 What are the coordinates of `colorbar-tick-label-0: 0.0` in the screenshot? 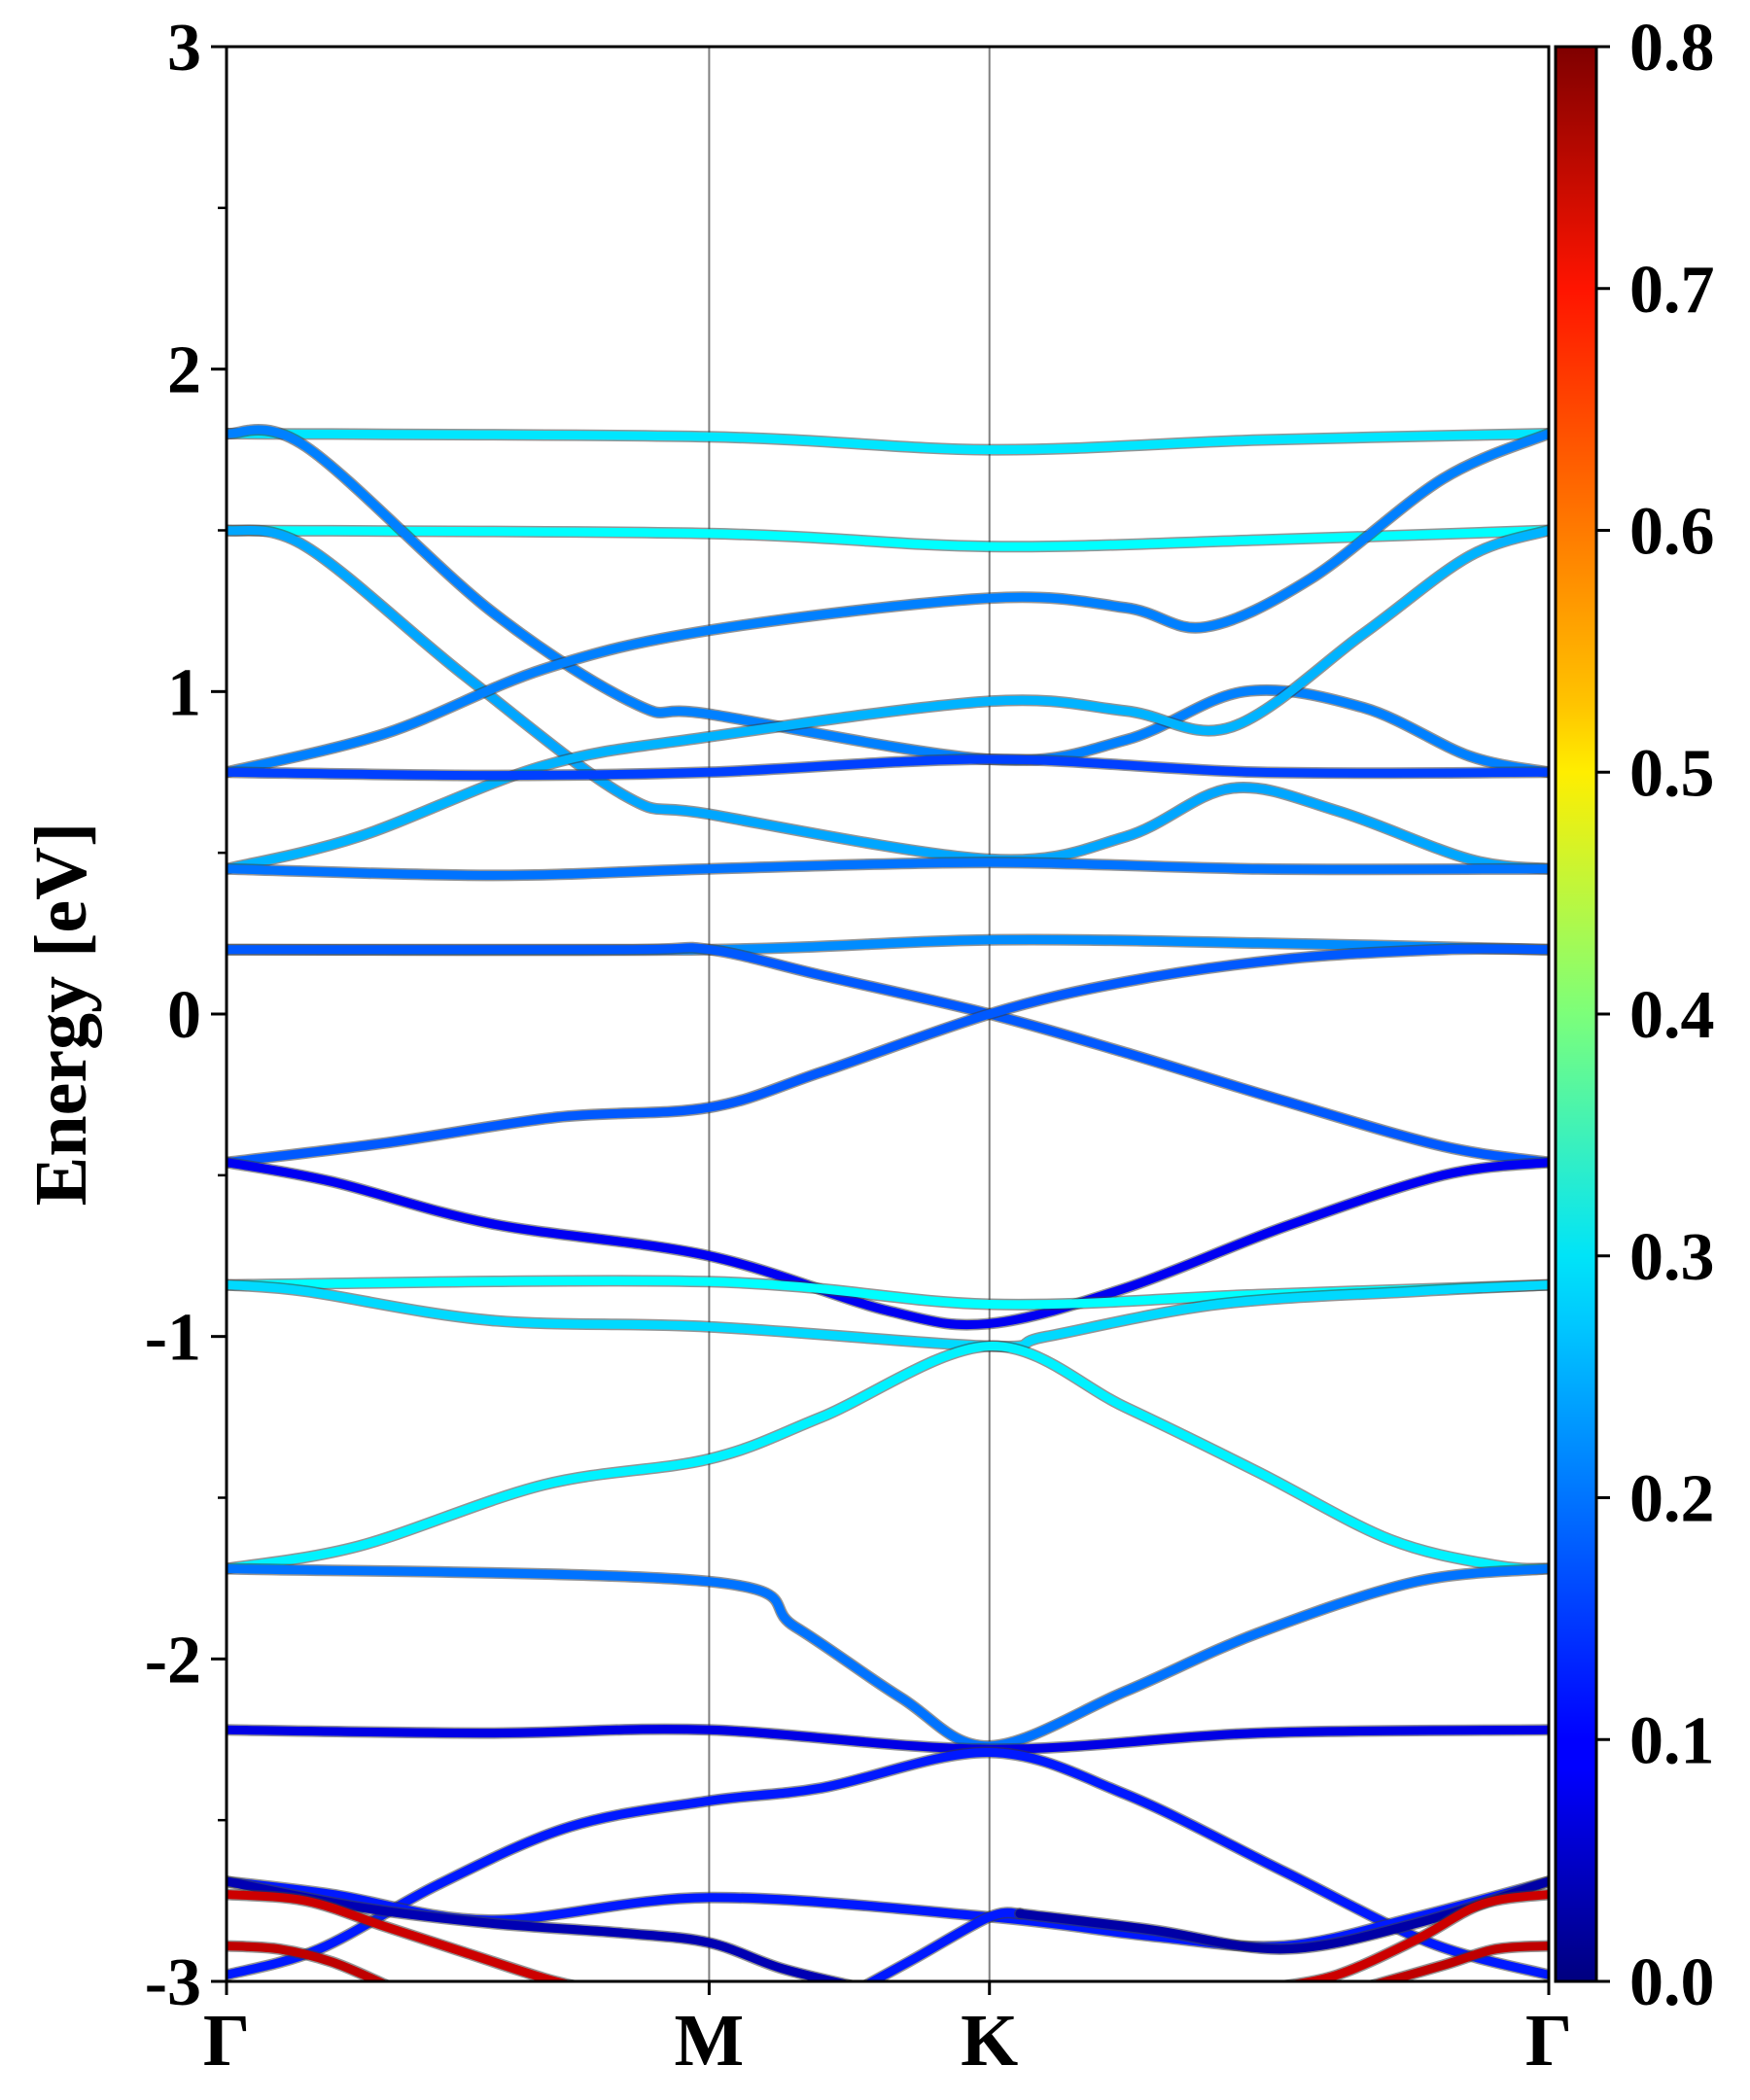 It's located at (1672, 1982).